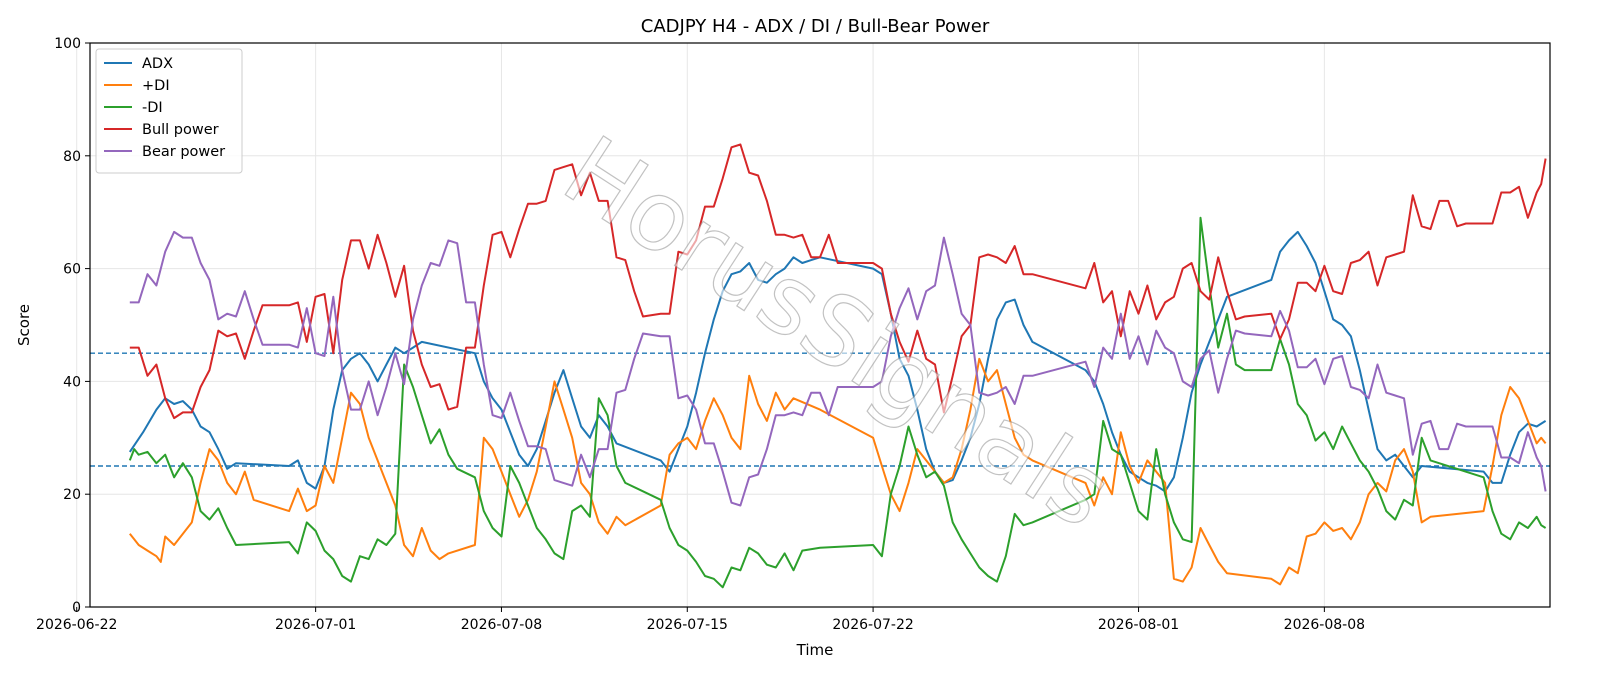 The height and width of the screenshot is (686, 1600). What do you see at coordinates (24, 325) in the screenshot?
I see `y-axis-label: Score` at bounding box center [24, 325].